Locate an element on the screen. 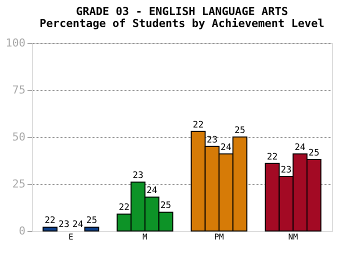 Image resolution: width=360 pixels, height=260 pixels. series-label: 24 is located at coordinates (152, 191).